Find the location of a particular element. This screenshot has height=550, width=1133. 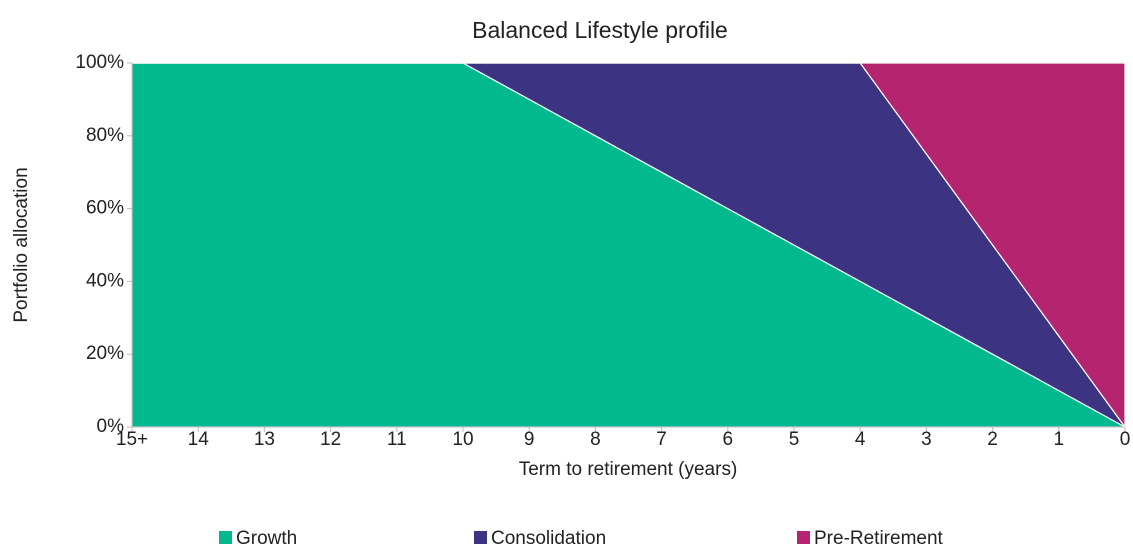

x-tick-label: 8 is located at coordinates (595, 439).